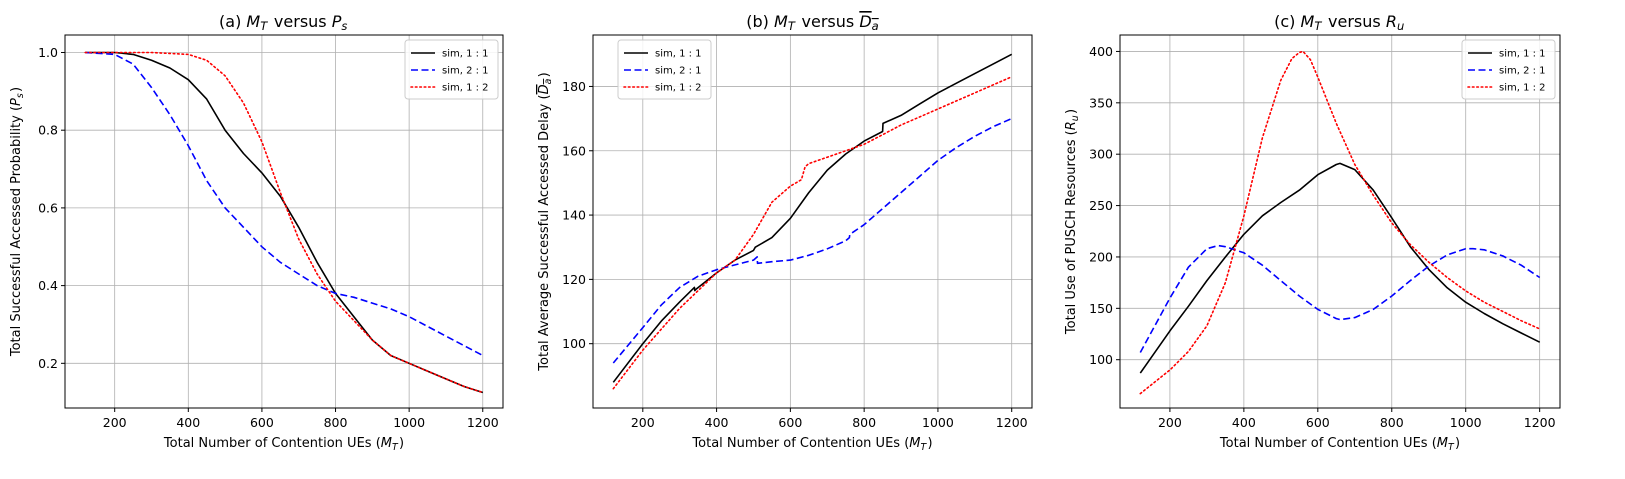 The width and height of the screenshot is (1625, 479). Describe the element at coordinates (48, 285) in the screenshot. I see `y-tick-label: 0.4` at that location.